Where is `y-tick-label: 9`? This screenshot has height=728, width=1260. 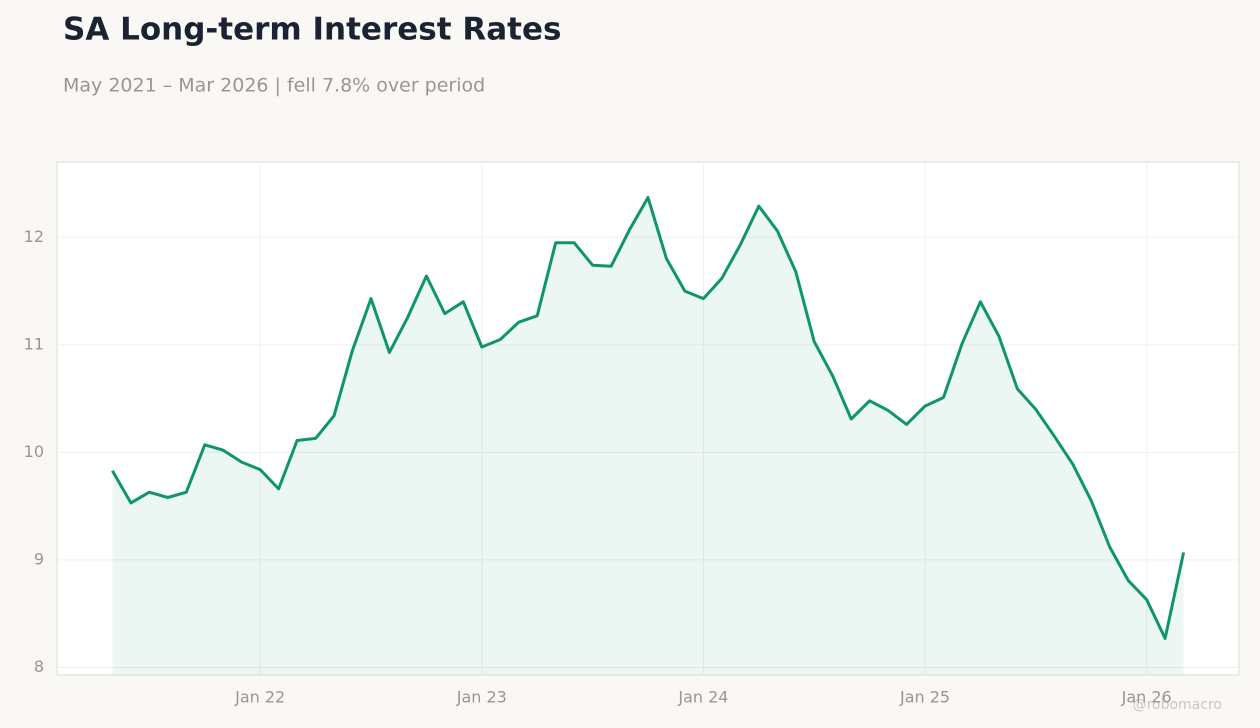 y-tick-label: 9 is located at coordinates (39, 558).